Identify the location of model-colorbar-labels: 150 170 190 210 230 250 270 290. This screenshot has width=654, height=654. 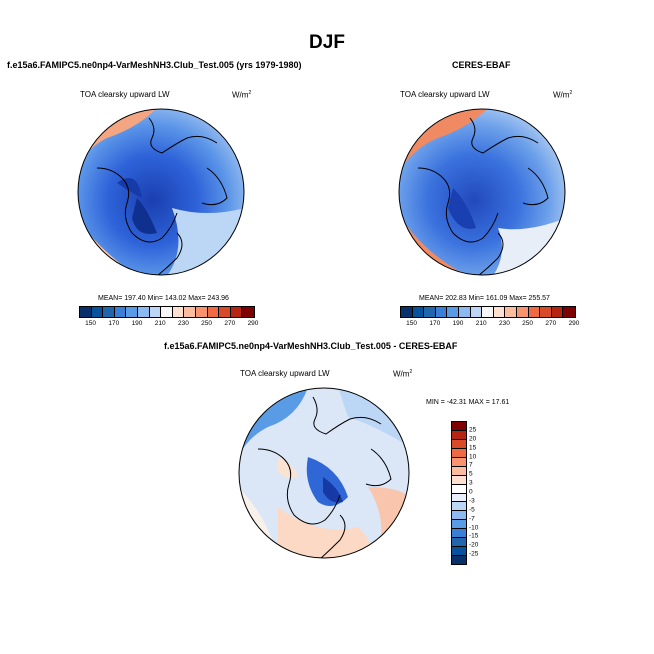
(168, 325).